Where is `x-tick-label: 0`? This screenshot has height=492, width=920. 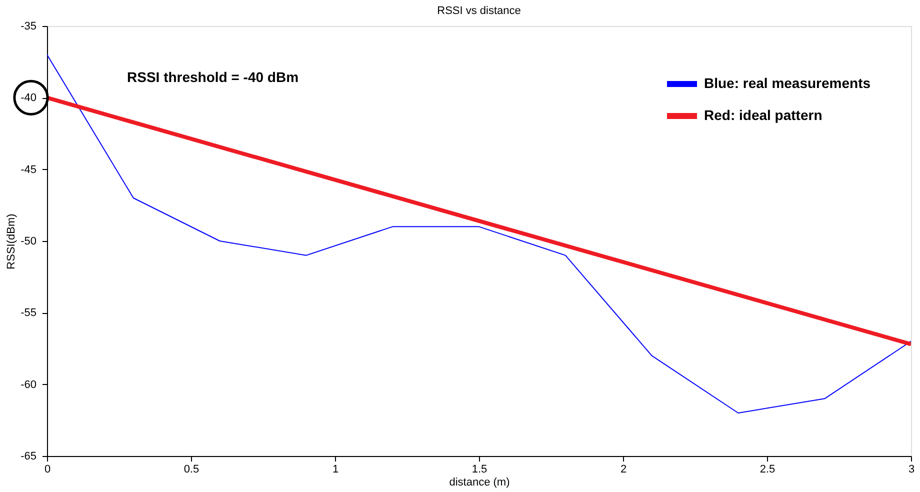
x-tick-label: 0 is located at coordinates (47, 470).